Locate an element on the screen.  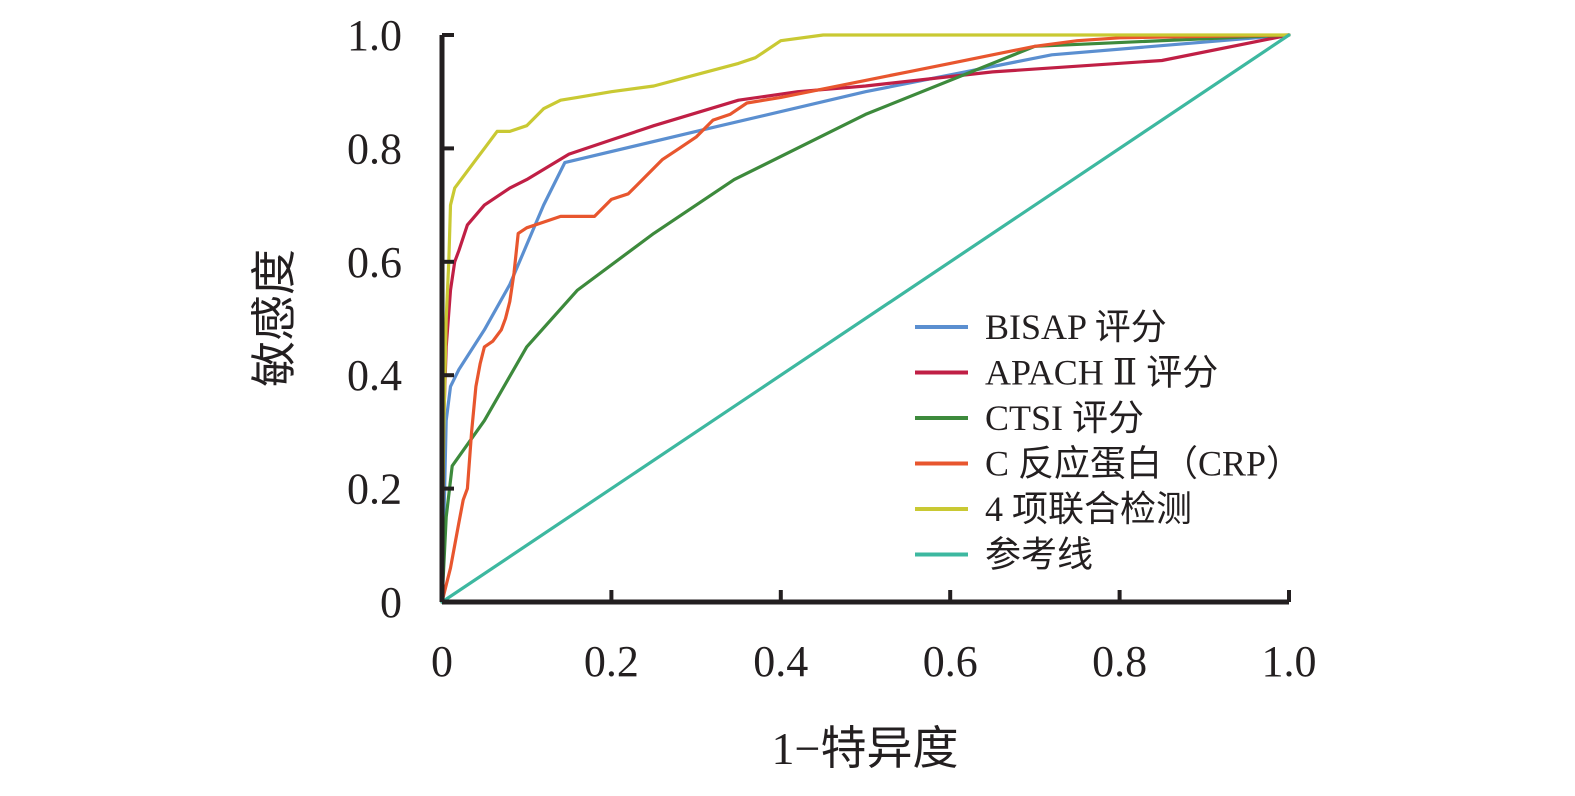
x-tick-label: 0.2 is located at coordinates (611, 661).